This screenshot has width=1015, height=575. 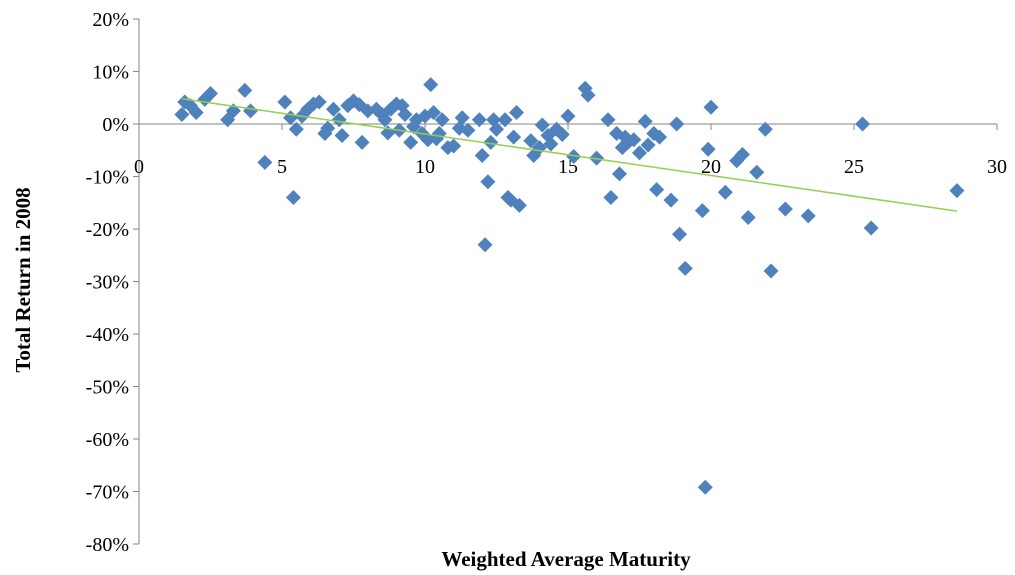 I want to click on x-axis-ticks: 0 5 10 15 20 25 30, so click(x=570, y=151).